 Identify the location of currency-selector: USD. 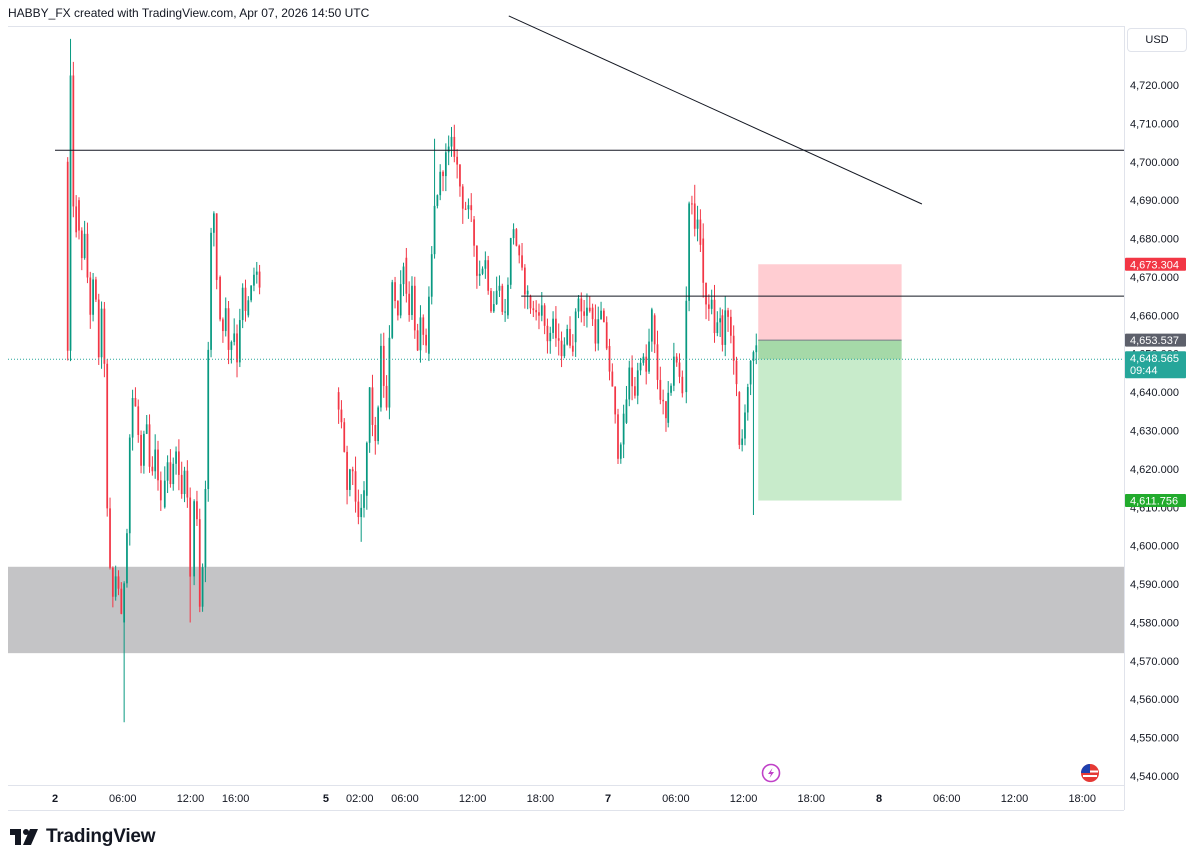
(1157, 40).